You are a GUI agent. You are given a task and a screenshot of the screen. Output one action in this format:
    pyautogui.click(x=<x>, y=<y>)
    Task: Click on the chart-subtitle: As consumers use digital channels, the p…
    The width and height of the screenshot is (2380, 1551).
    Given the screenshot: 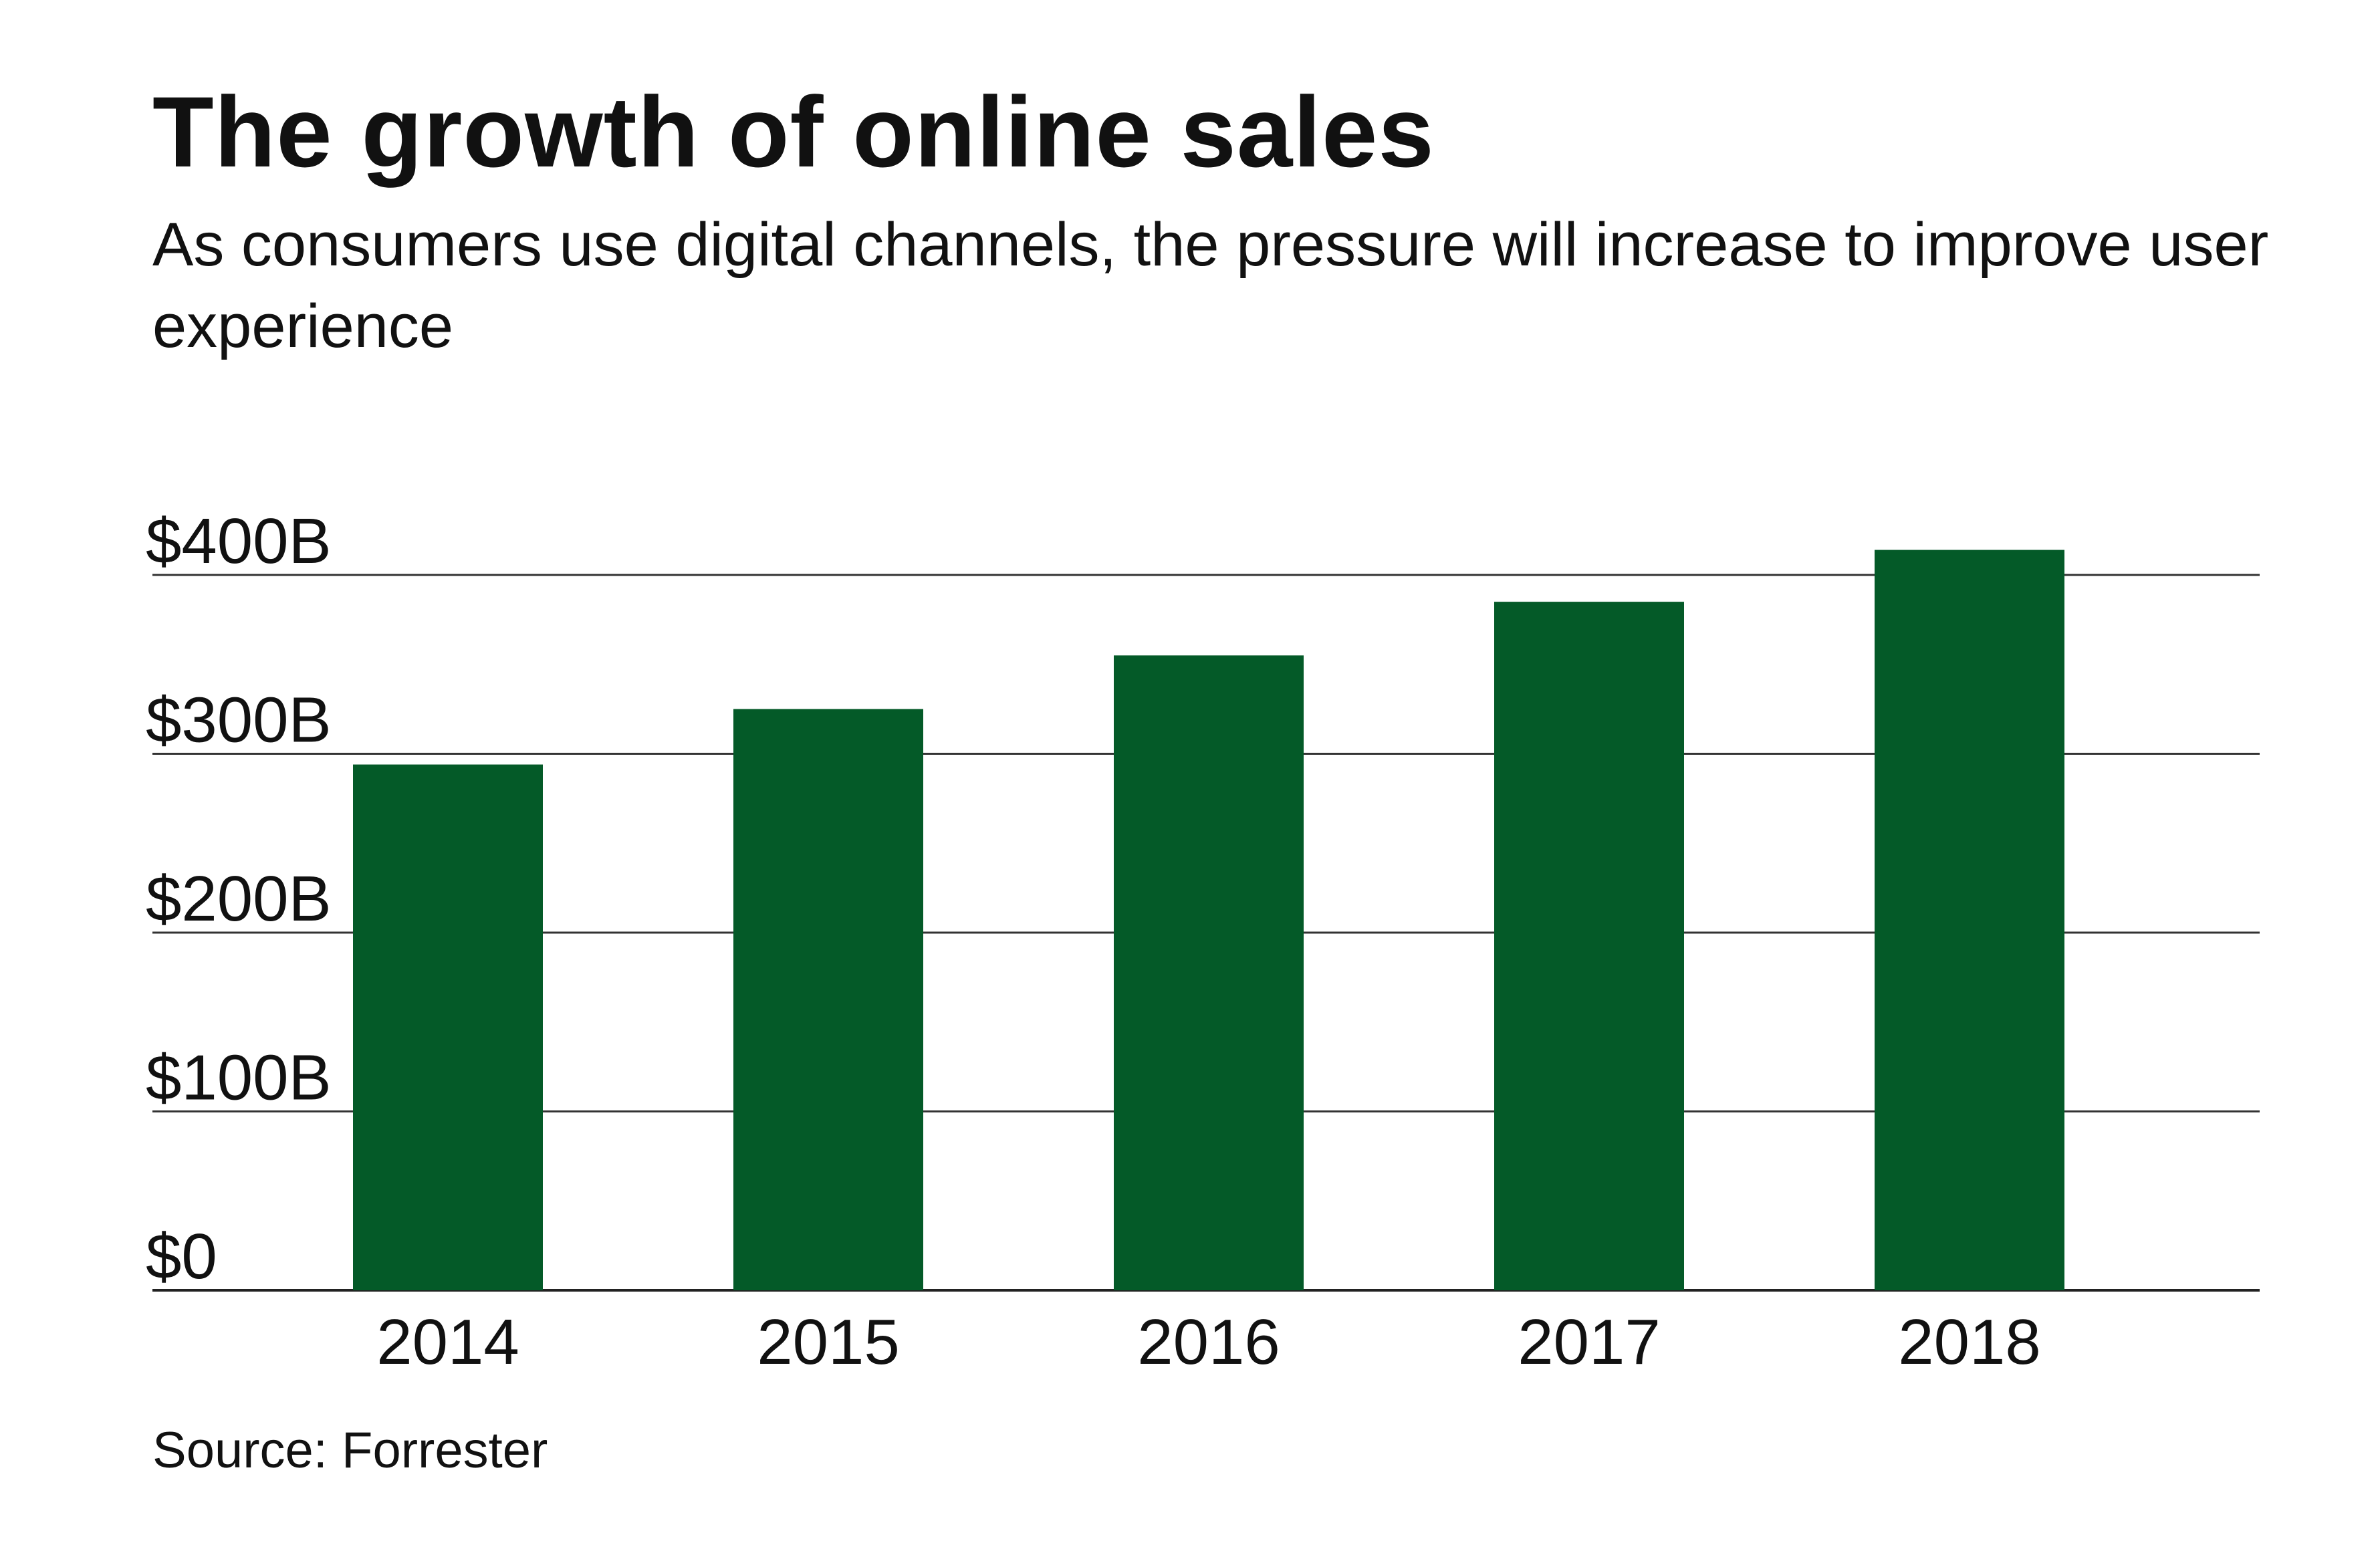 What is the action you would take?
    pyautogui.click(x=1210, y=285)
    